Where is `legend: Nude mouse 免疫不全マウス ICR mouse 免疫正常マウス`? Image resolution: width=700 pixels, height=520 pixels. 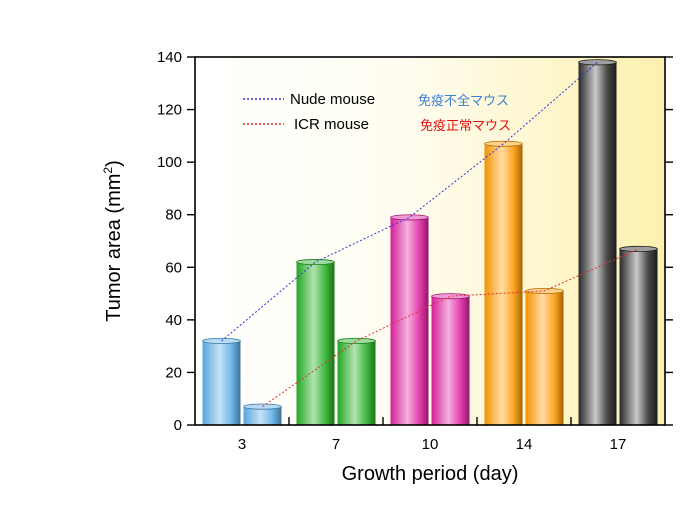
legend: Nude mouse 免疫不全マウス ICR mouse 免疫正常マウス is located at coordinates (377, 112).